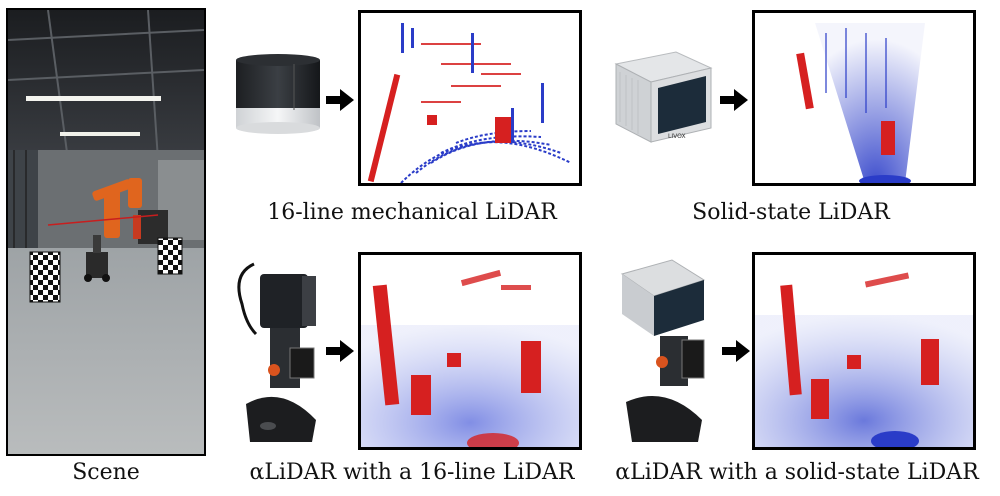  What do you see at coordinates (661, 94) in the screenshot?
I see `solid-state-lidar-device: LIVOX` at bounding box center [661, 94].